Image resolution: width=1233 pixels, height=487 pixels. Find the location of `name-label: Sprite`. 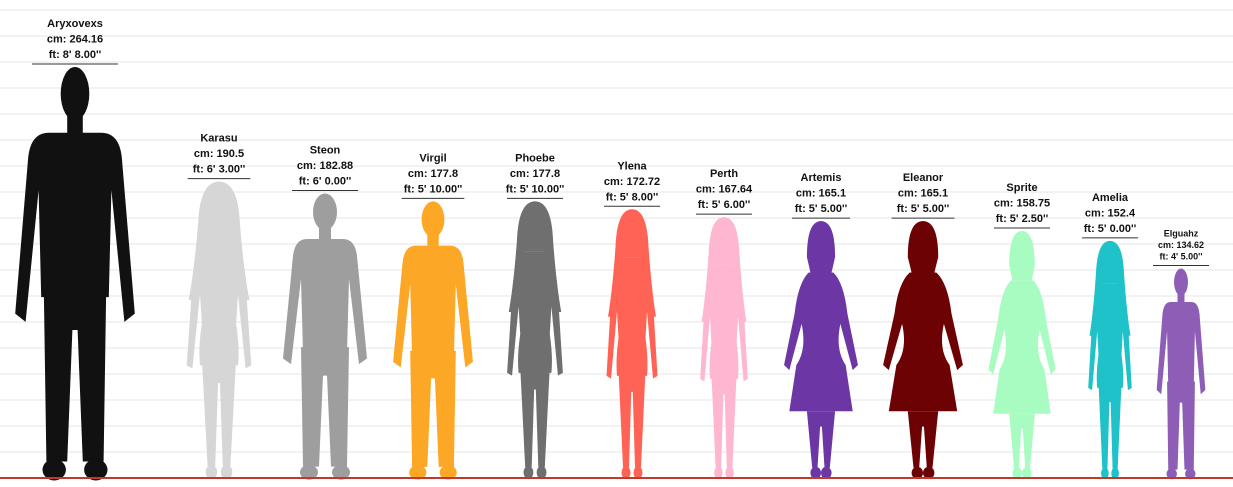

name-label: Sprite is located at coordinates (1021, 188).